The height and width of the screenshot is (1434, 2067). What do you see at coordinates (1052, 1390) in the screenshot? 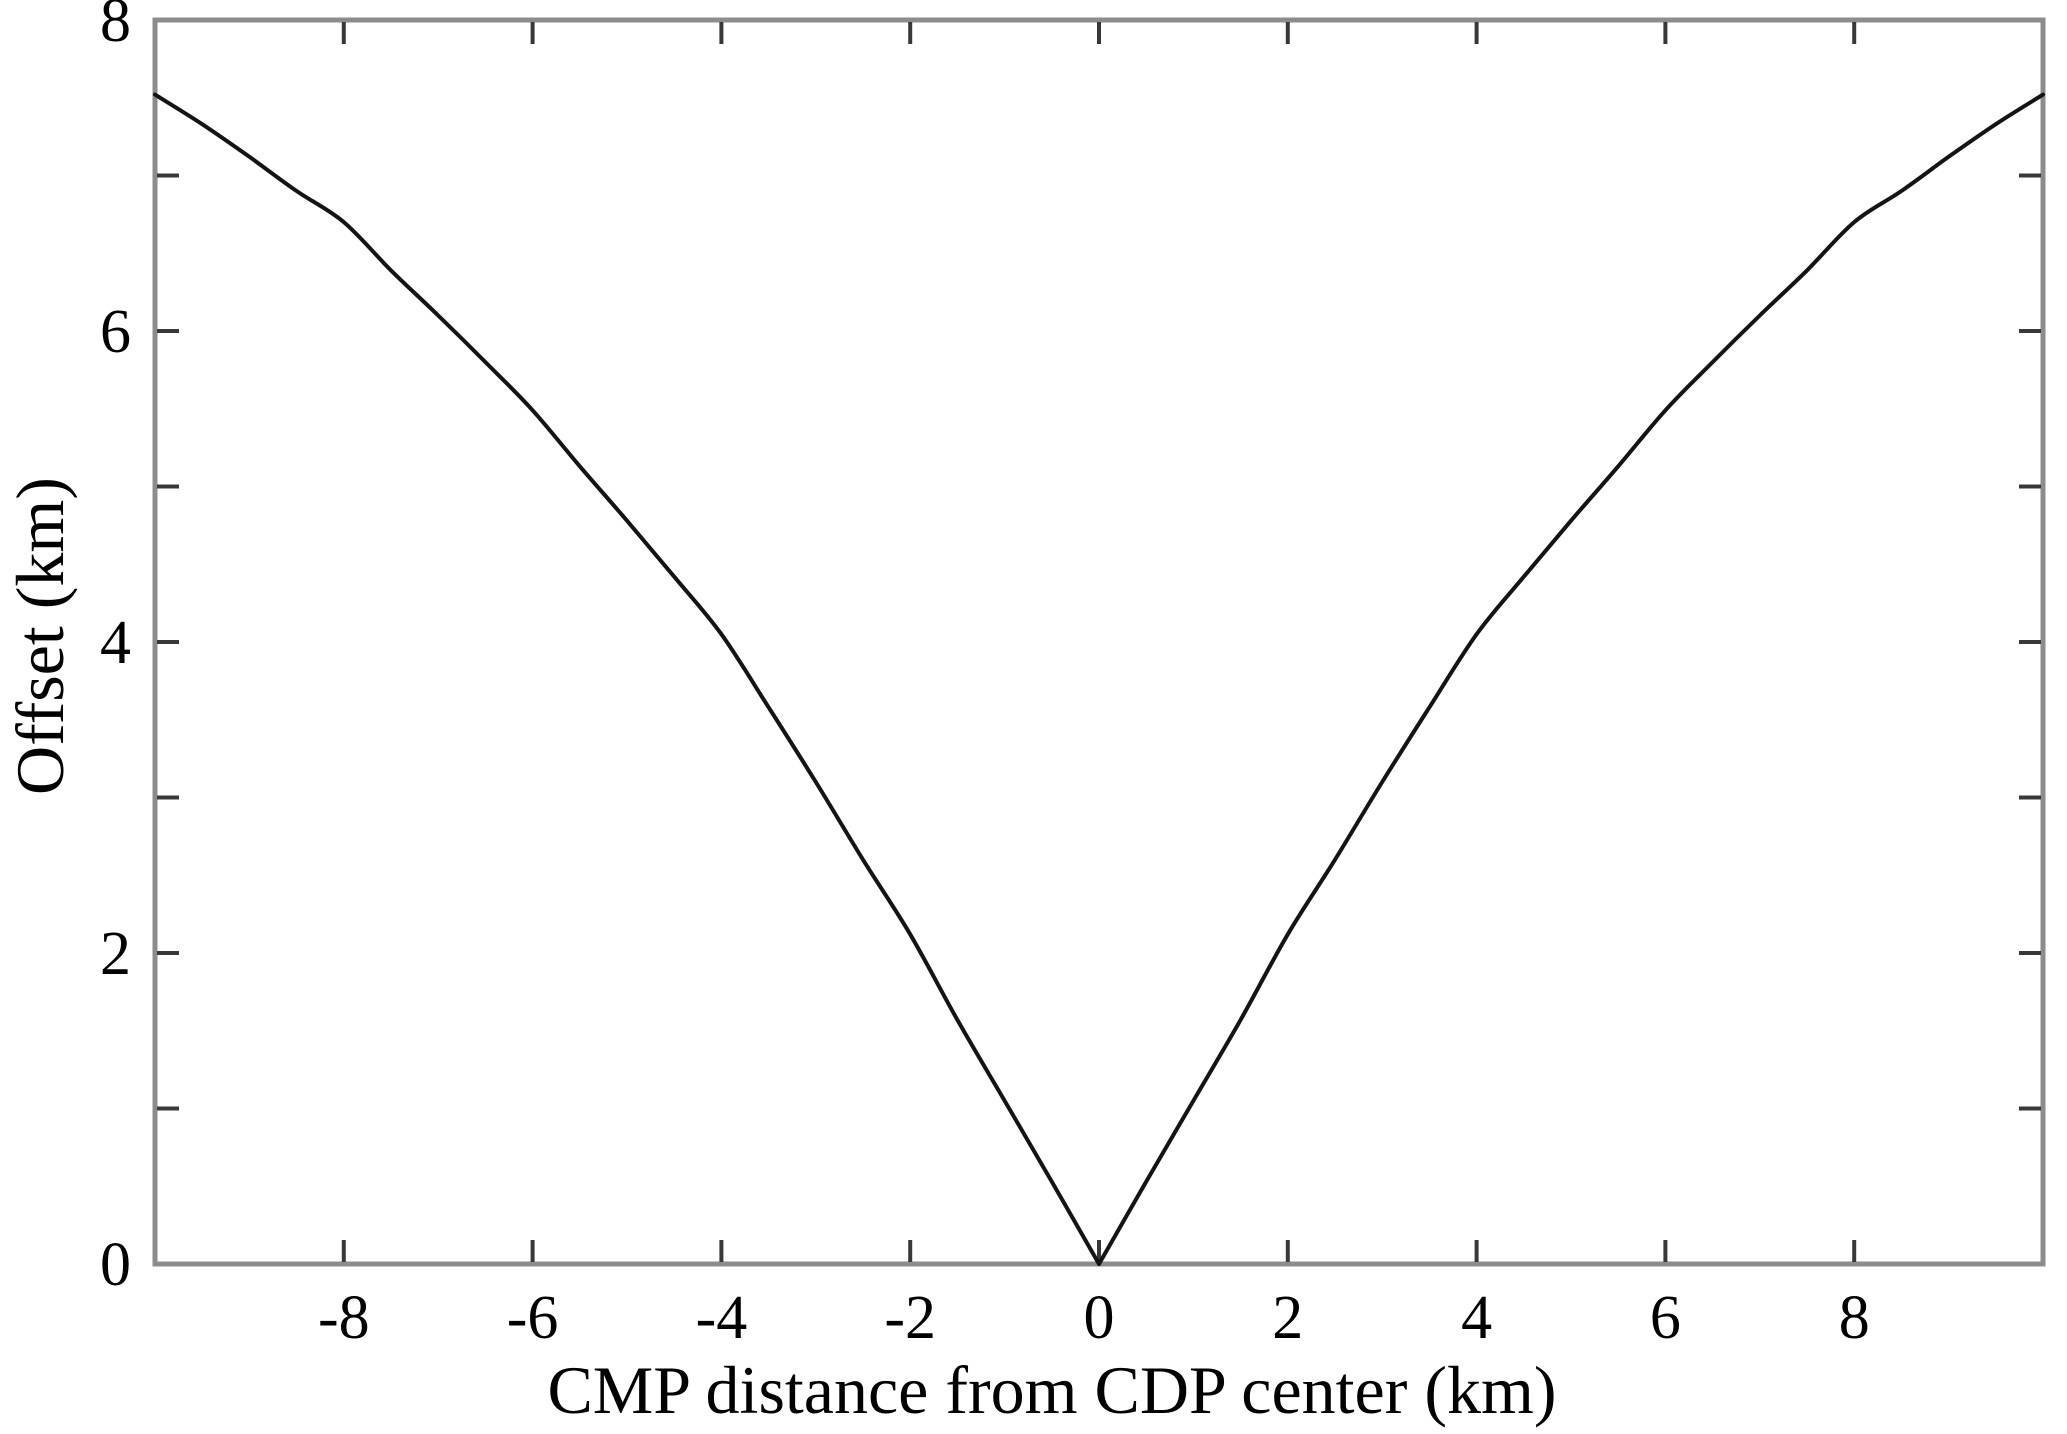
I see `x-axis-title: CMP distance from CDP center (km)` at bounding box center [1052, 1390].